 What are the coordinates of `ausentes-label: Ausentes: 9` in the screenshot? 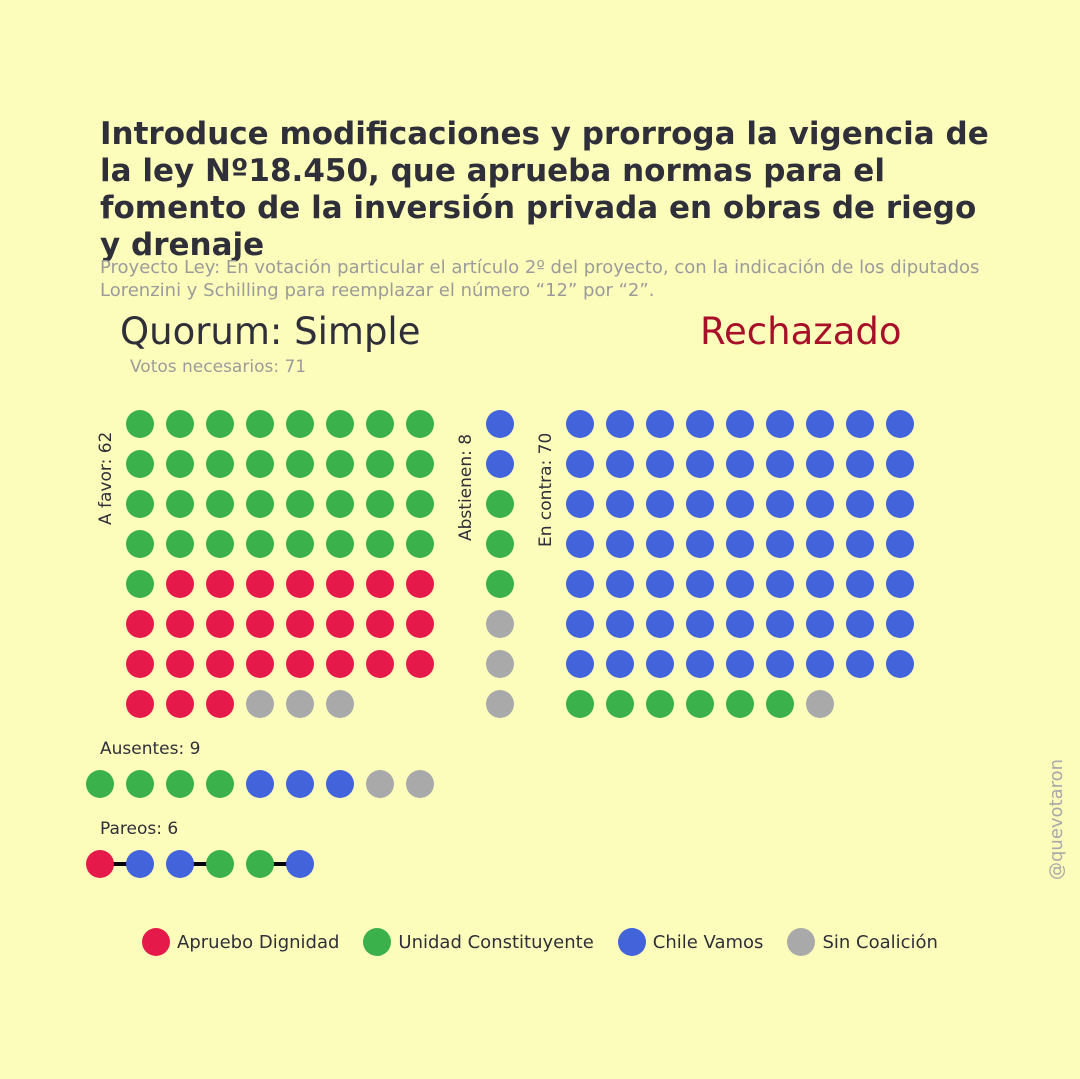 It's located at (150, 749).